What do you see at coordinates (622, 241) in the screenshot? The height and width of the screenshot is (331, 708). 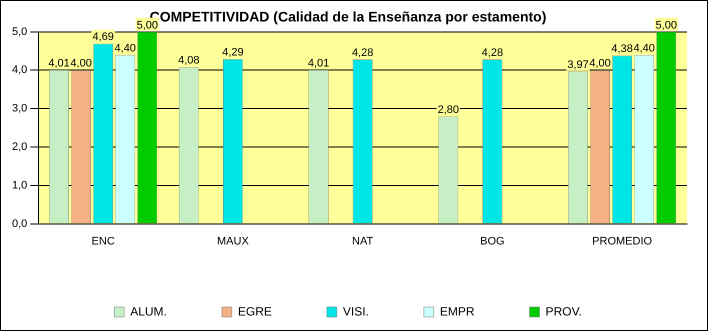 I see `x-tick-label: PROMEDIO` at bounding box center [622, 241].